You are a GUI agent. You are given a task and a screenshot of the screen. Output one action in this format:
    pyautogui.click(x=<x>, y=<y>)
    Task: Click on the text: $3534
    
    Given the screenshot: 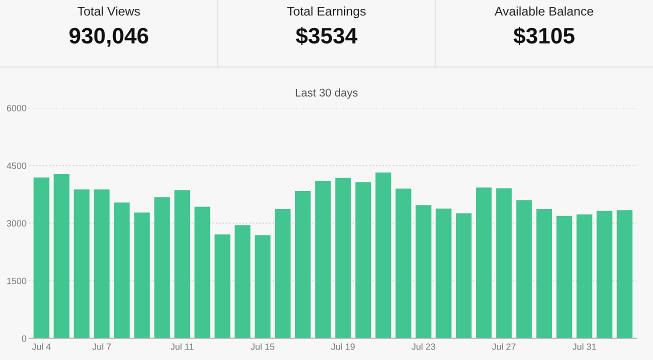 What is the action you would take?
    pyautogui.click(x=327, y=36)
    